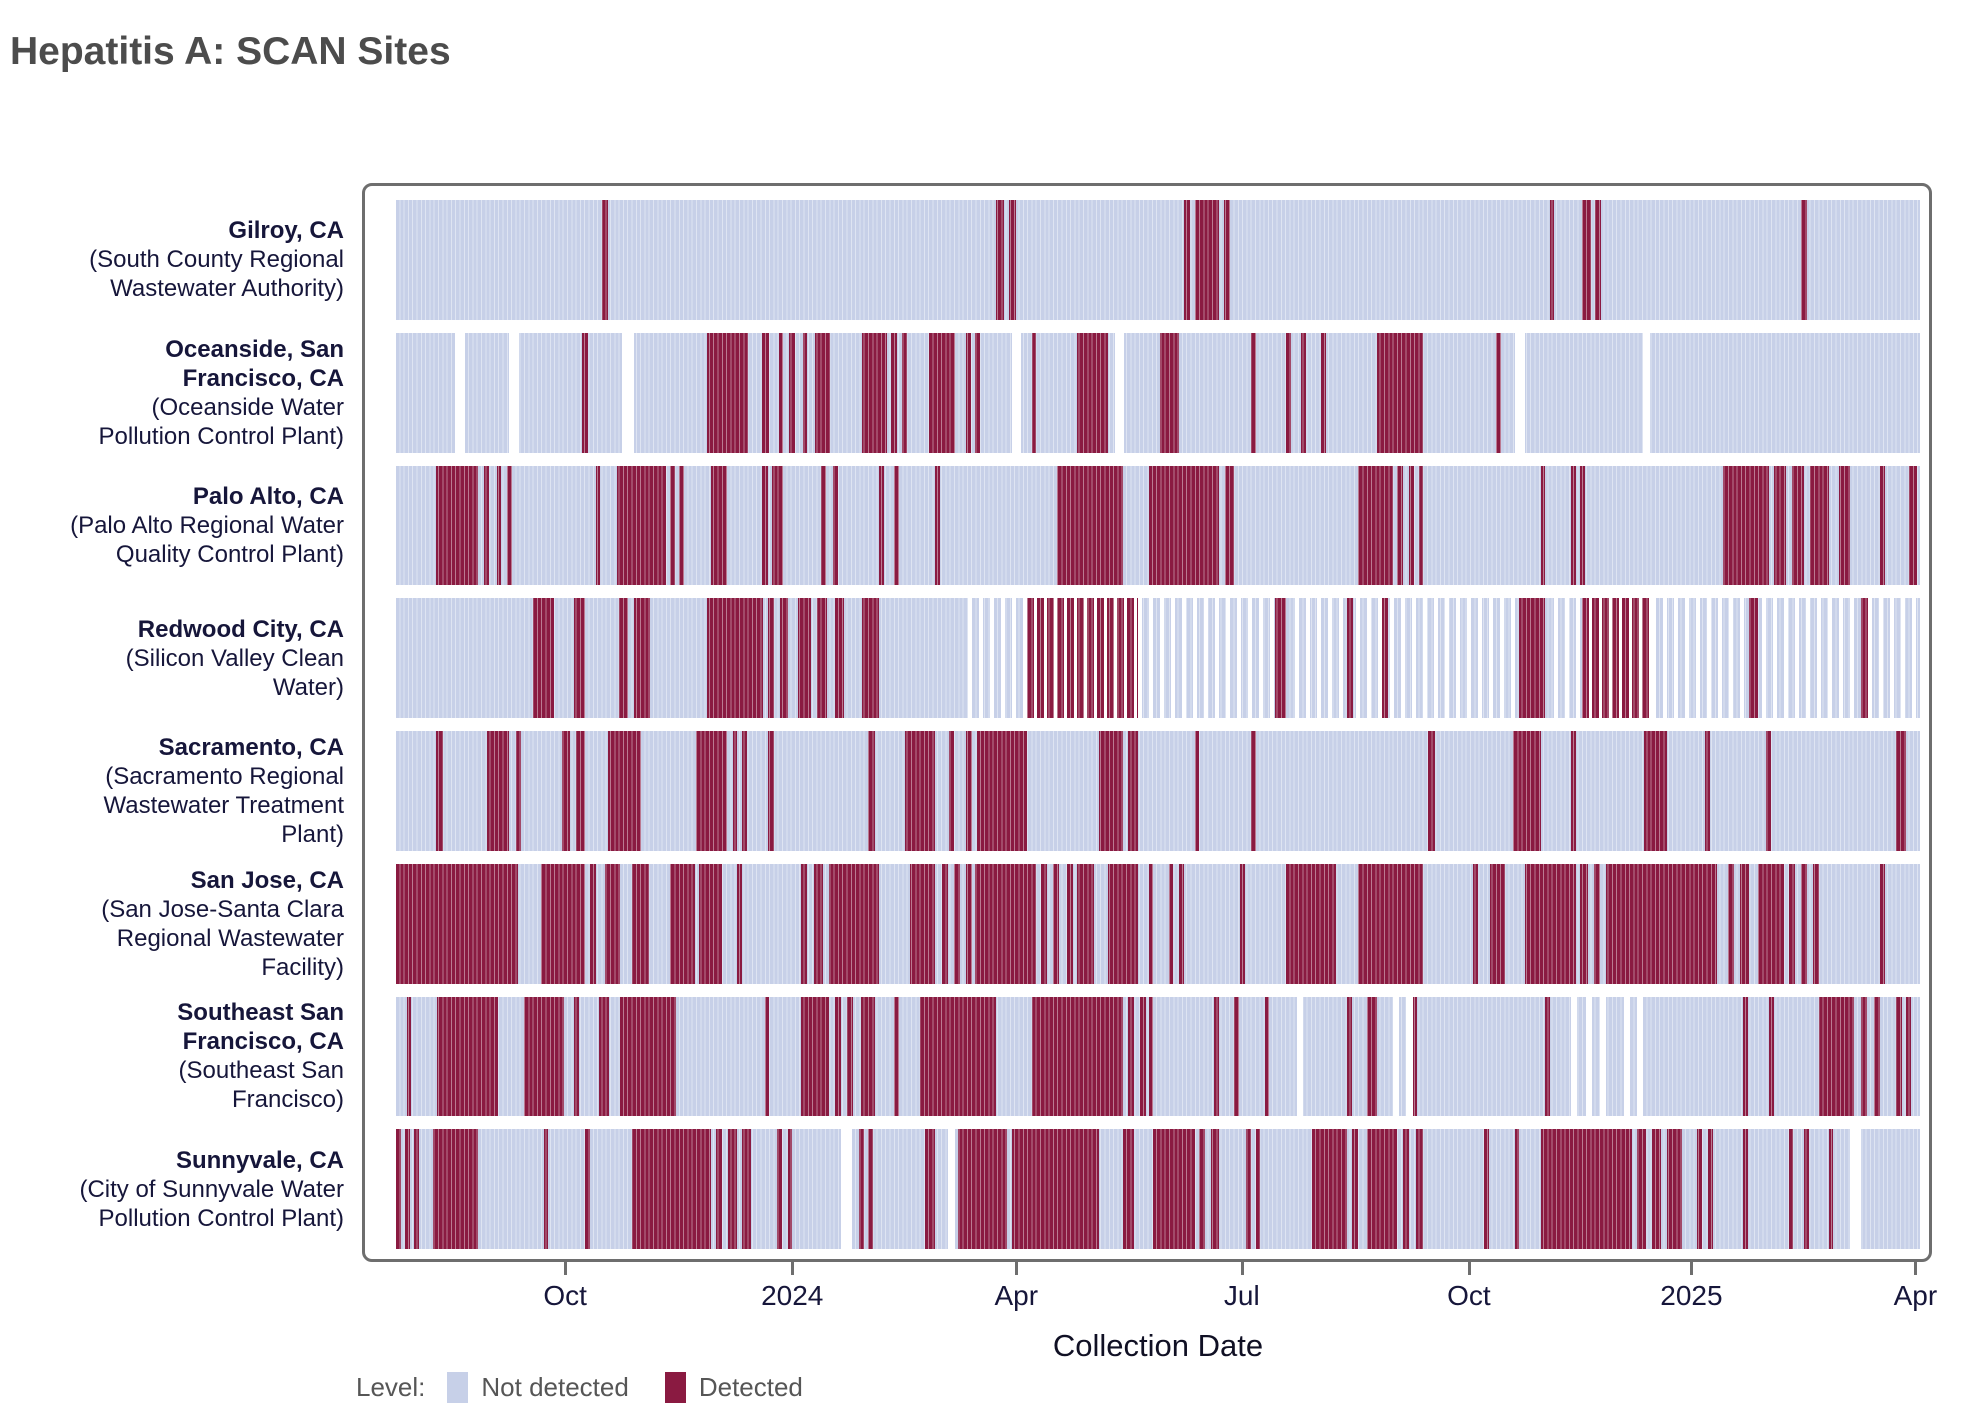 The image size is (1972, 1414). Describe the element at coordinates (792, 1295) in the screenshot. I see `x-tick-label: 2024` at that location.